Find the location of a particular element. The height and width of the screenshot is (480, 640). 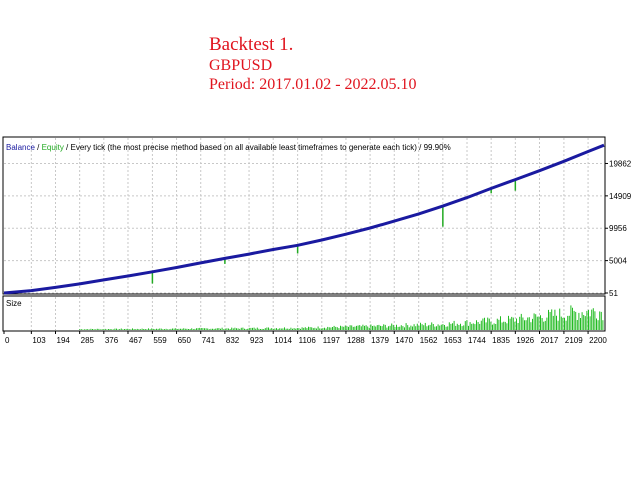

x-tick-label: 2017 is located at coordinates (549, 340).